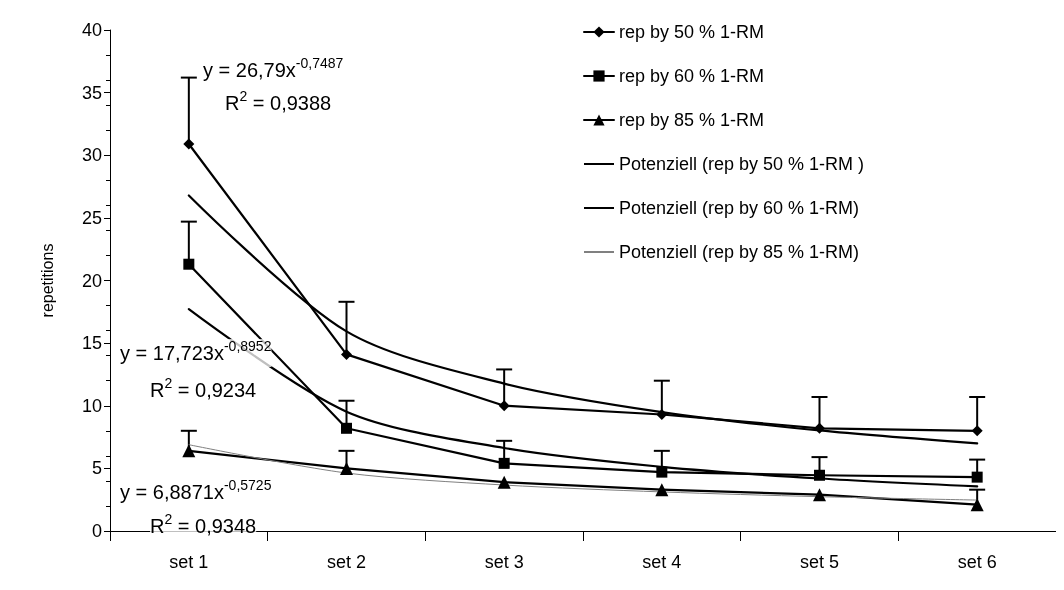 The image size is (1064, 590). What do you see at coordinates (739, 208) in the screenshot?
I see `legend-label: Potenziell (rep by 60 % 1-RM)` at bounding box center [739, 208].